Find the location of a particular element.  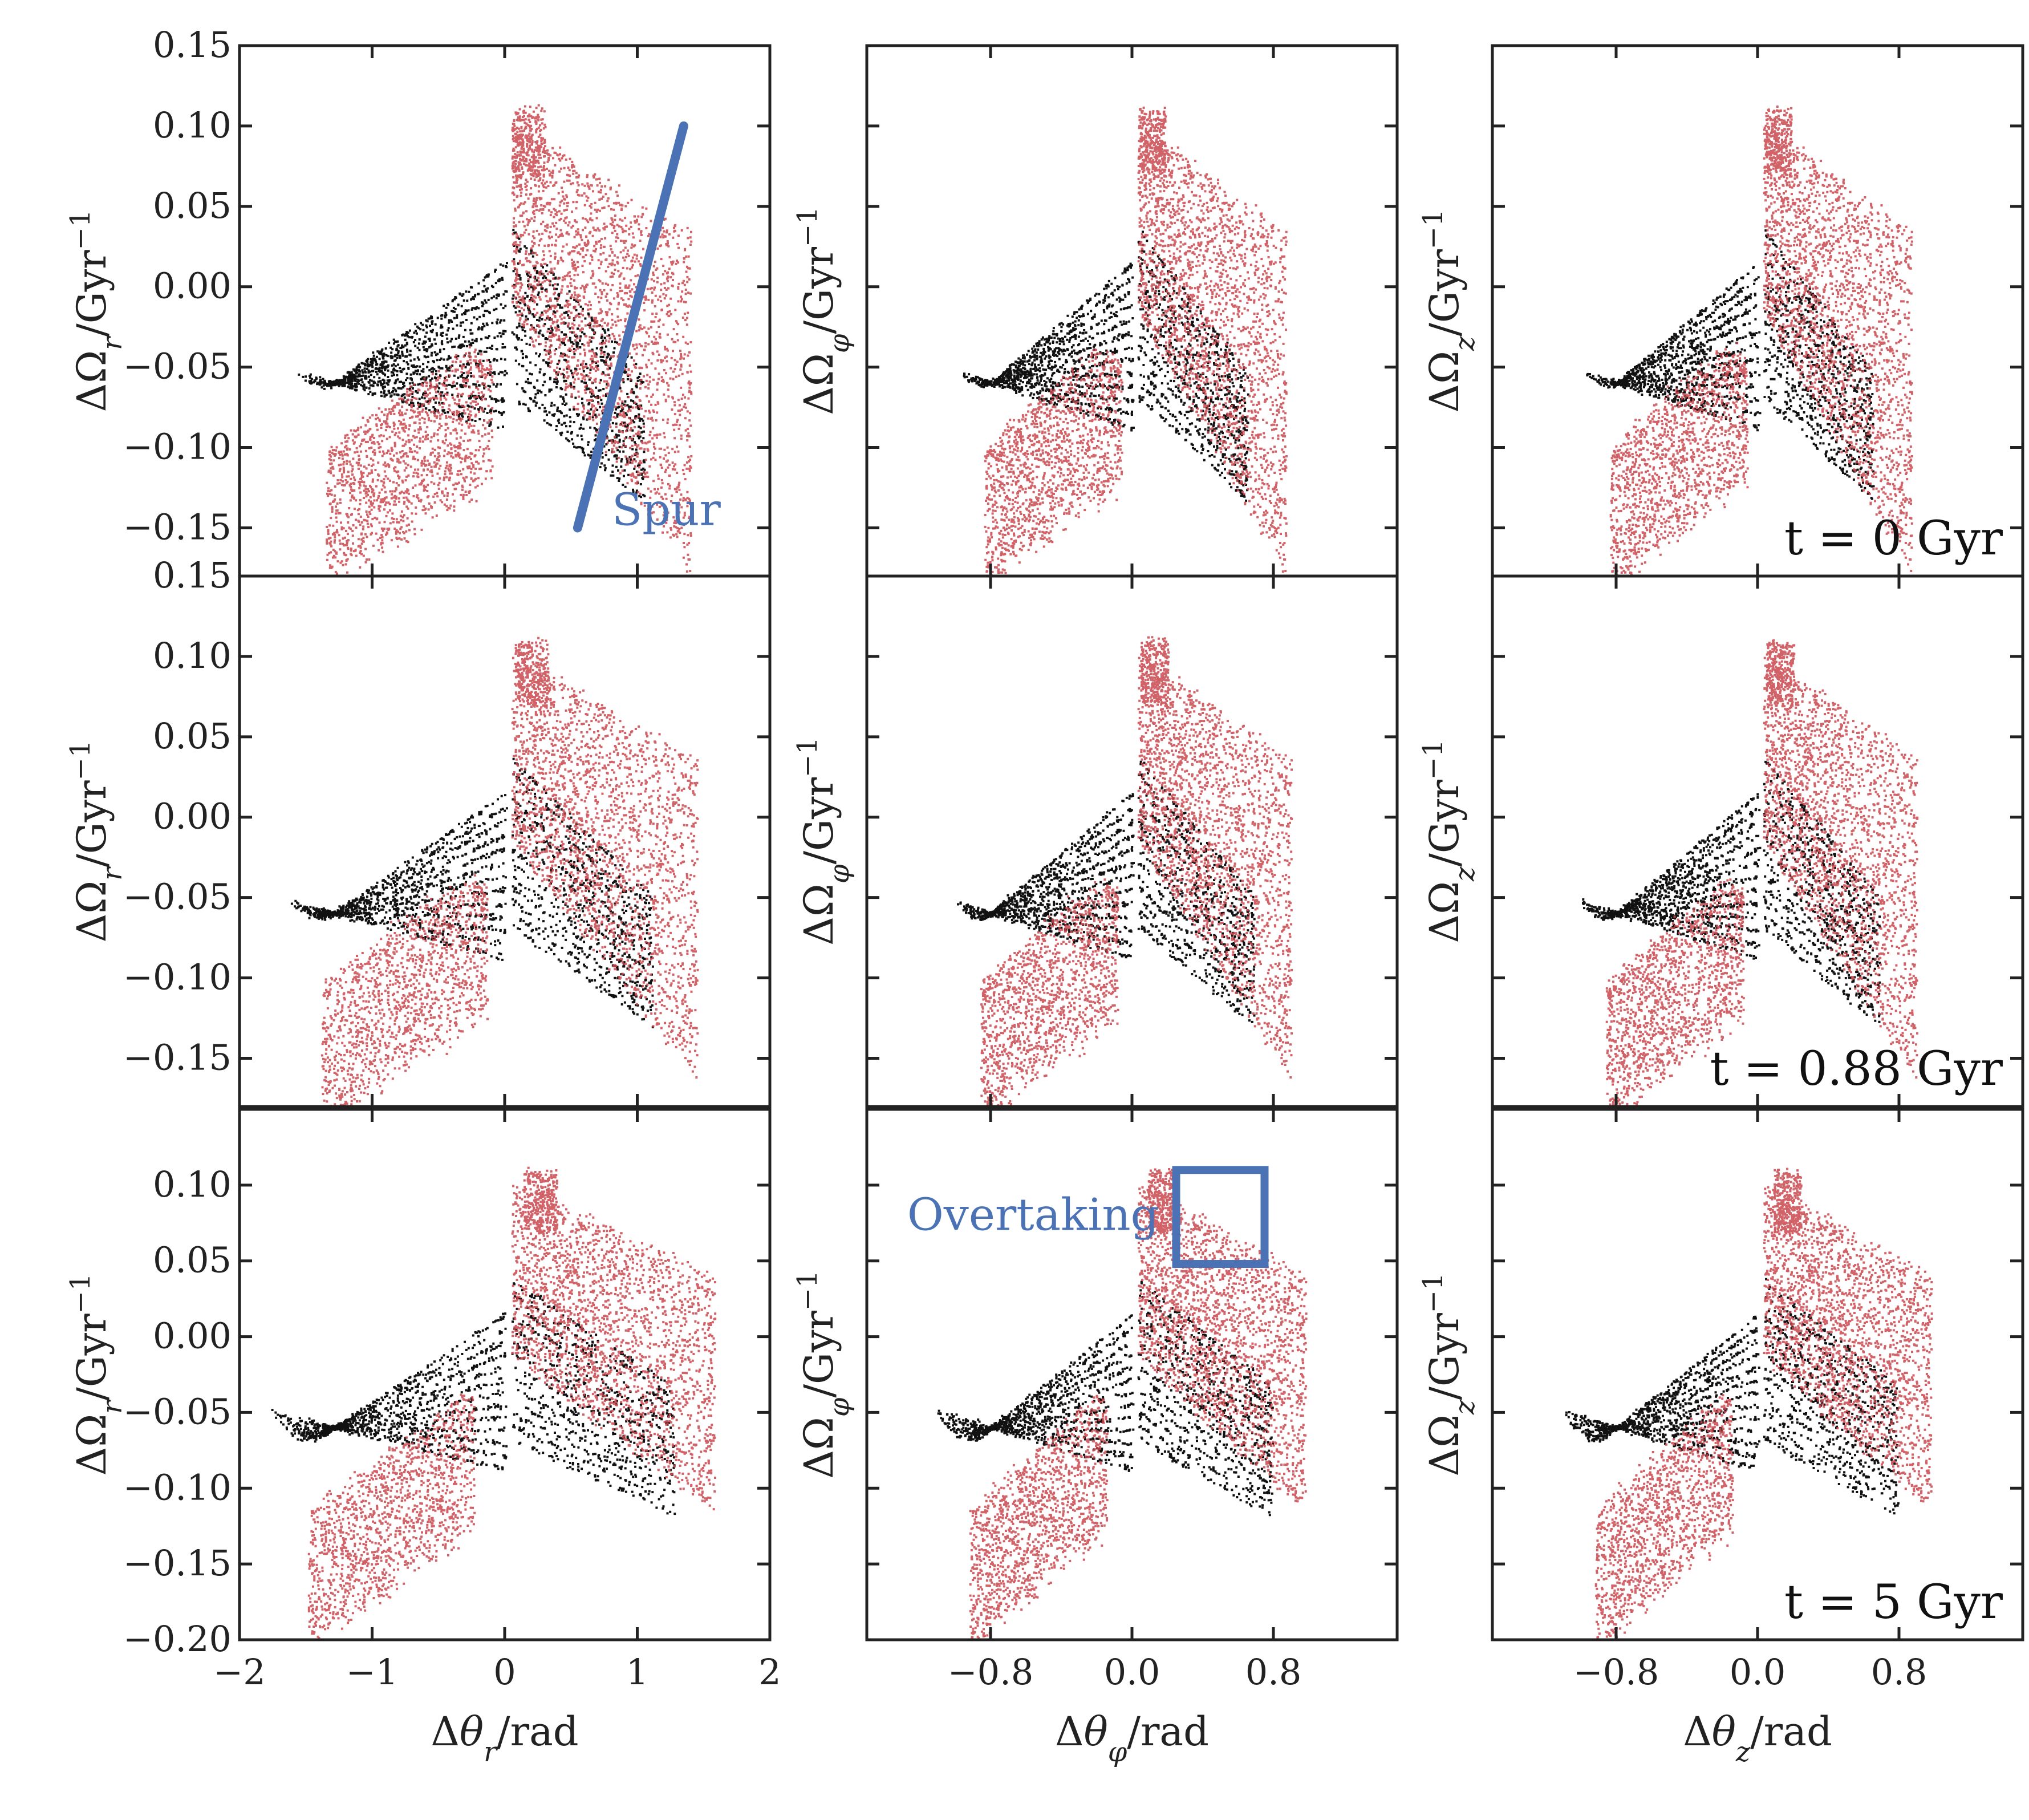

overtaking-box is located at coordinates (1220, 1217).